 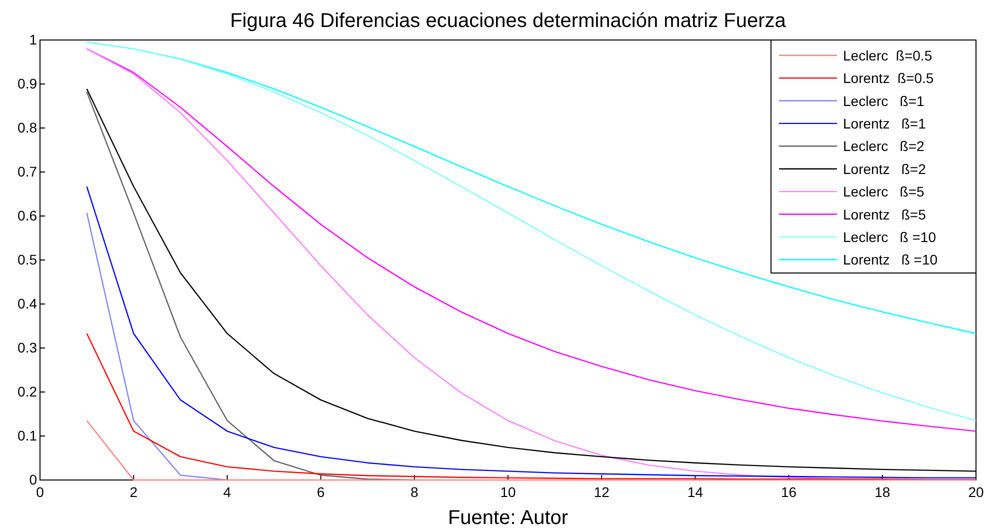 I want to click on chart-title: Figura 46 Diferencias ecuaciones determinación matriz Fuerza, so click(x=508, y=21).